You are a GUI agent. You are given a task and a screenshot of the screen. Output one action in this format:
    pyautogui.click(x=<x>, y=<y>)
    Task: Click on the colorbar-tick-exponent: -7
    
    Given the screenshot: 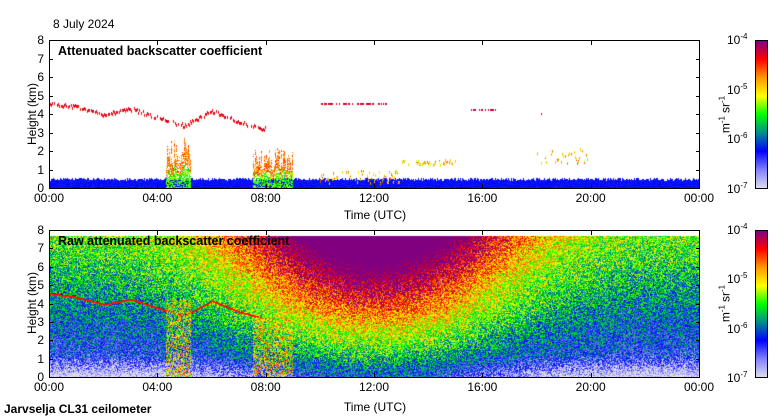 What is the action you would take?
    pyautogui.click(x=744, y=374)
    